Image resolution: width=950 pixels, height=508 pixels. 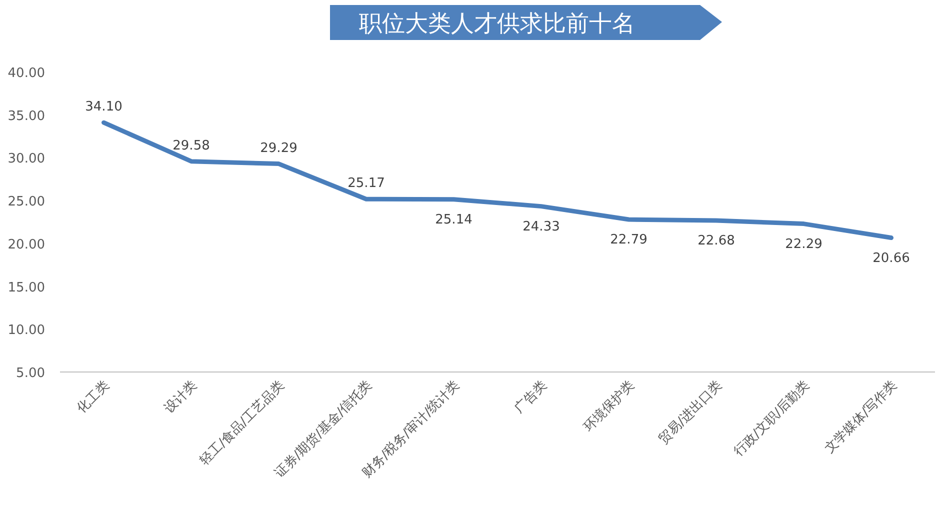 I want to click on y-tick-label: 25.00, so click(x=26, y=202).